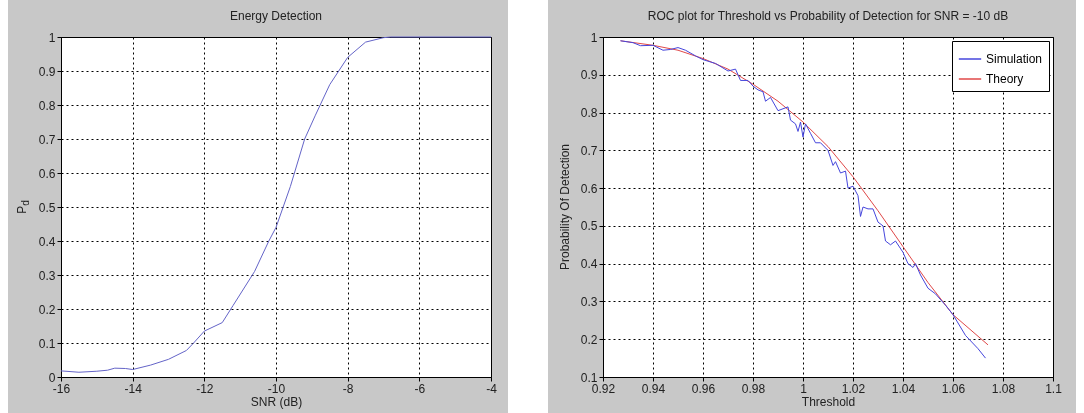  Describe the element at coordinates (903, 388) in the screenshot. I see `x-tick-label: 1.04` at that location.